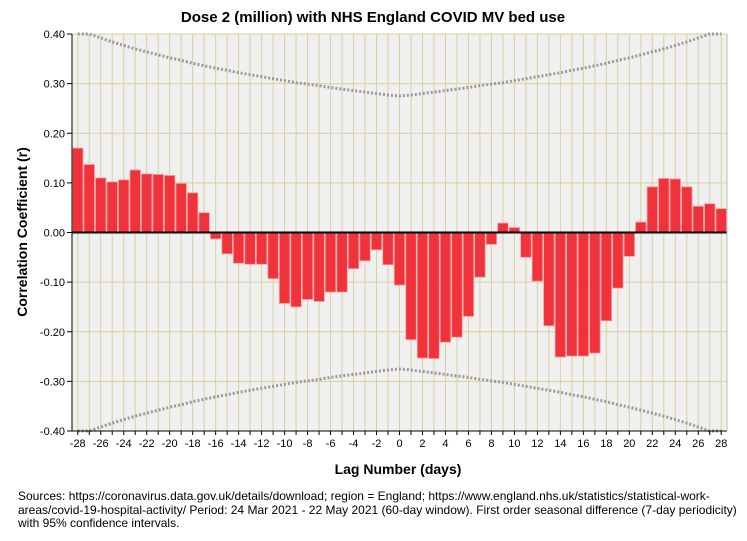 This screenshot has height=541, width=747. Describe the element at coordinates (261, 248) in the screenshot. I see `bar-lag--12` at that location.